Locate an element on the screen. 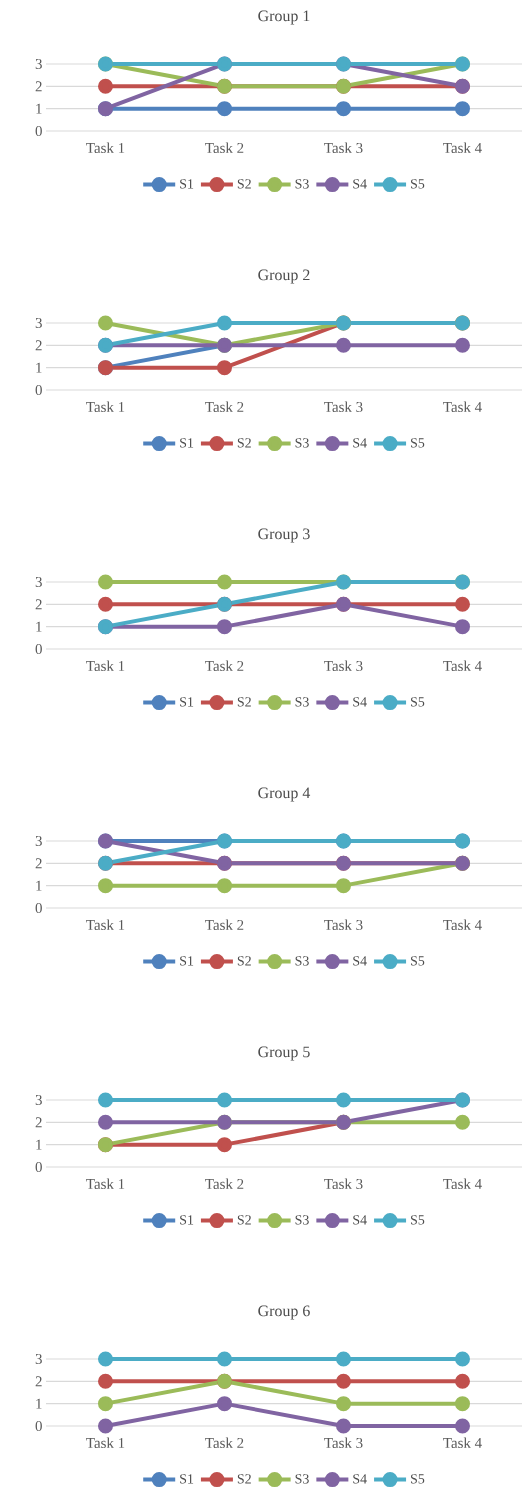 Image resolution: width=528 pixels, height=1510 pixels. chart-title: Group 4 is located at coordinates (284, 794).